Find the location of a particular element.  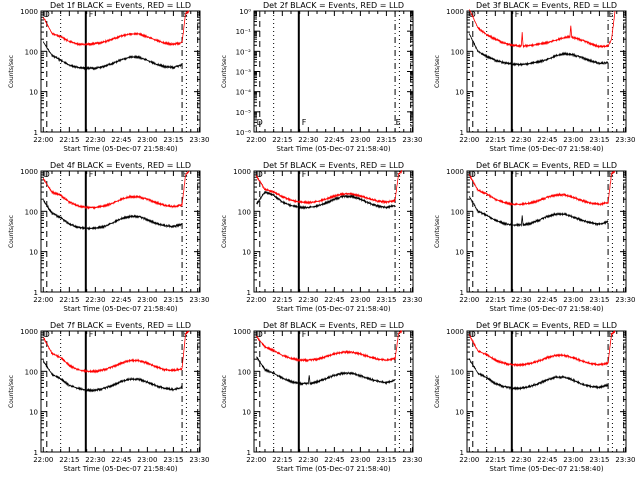

panel-title: Det 4f BLACK = Events, RED = LLD is located at coordinates (120, 165).